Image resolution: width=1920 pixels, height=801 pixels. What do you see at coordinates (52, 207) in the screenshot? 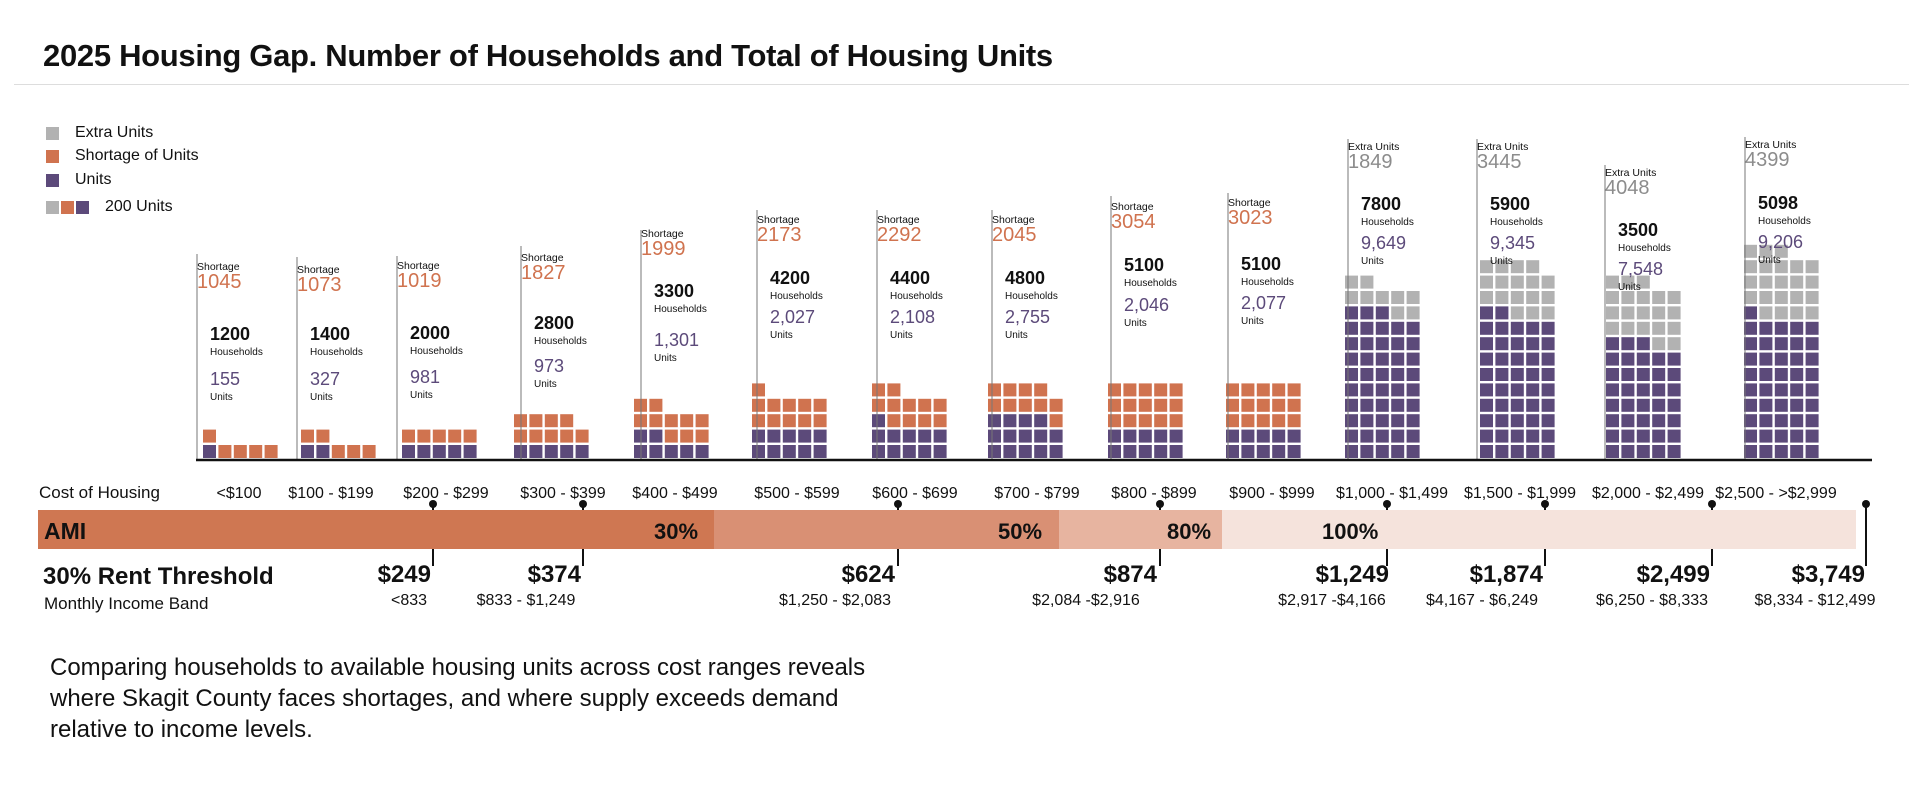
I see `legend-scale-swatch-extra` at bounding box center [52, 207].